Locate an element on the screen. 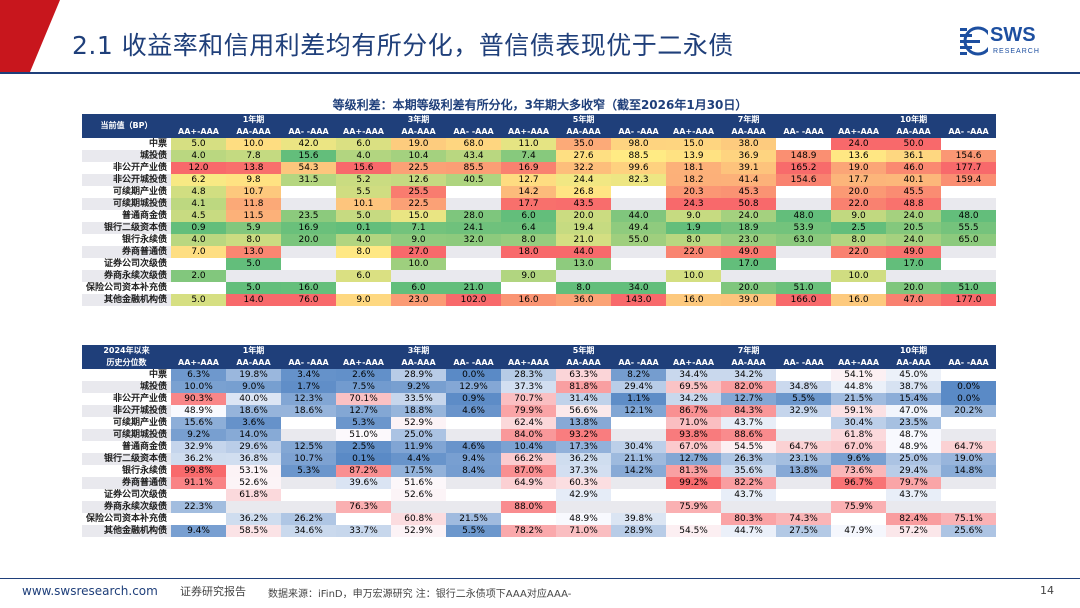 The width and height of the screenshot is (1080, 608). data-cell: 29.4% is located at coordinates (914, 471).